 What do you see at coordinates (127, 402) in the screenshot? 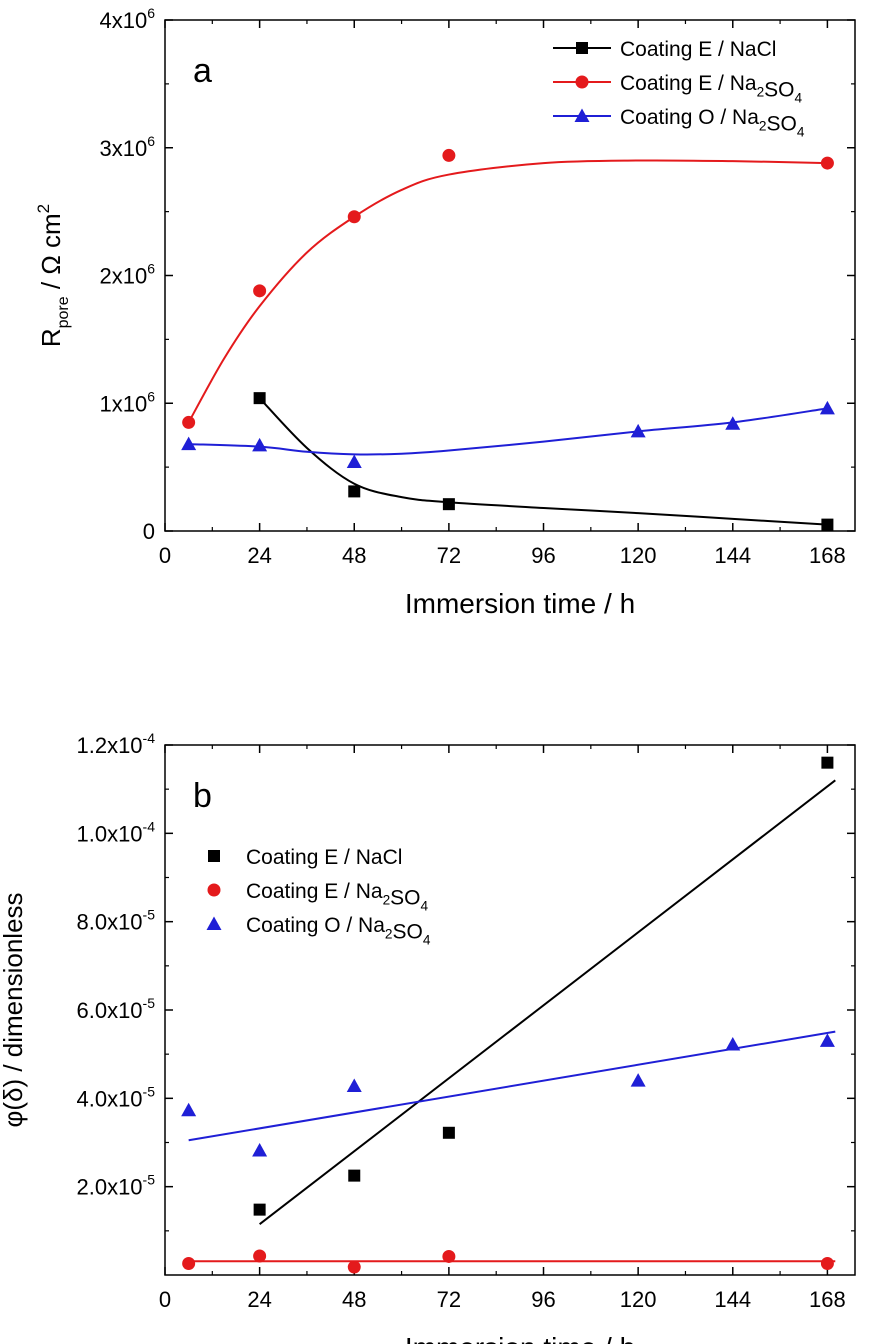
I see `y-tick-label: 1x10⁶` at bounding box center [127, 402].